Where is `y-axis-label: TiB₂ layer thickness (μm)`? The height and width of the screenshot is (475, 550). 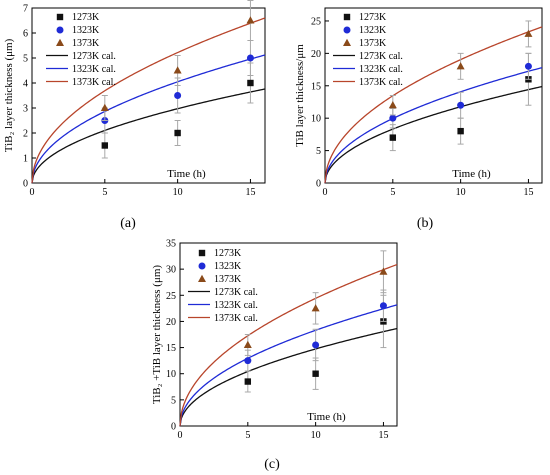
y-axis-label: TiB₂ layer thickness (μm) is located at coordinates (9, 95).